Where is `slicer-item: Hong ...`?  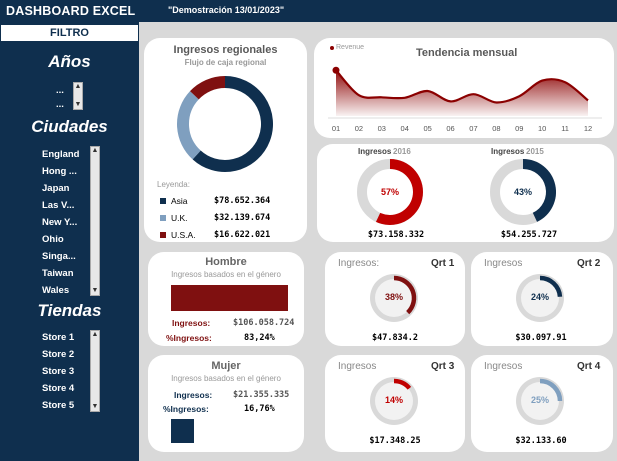
slicer-item: Hong ... is located at coordinates (59, 171).